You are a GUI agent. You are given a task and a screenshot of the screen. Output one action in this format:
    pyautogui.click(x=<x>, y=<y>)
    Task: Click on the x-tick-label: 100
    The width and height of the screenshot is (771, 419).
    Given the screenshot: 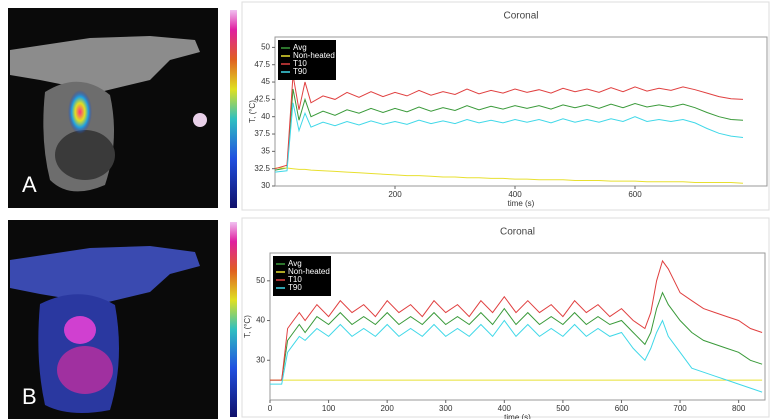 What is the action you would take?
    pyautogui.click(x=329, y=408)
    